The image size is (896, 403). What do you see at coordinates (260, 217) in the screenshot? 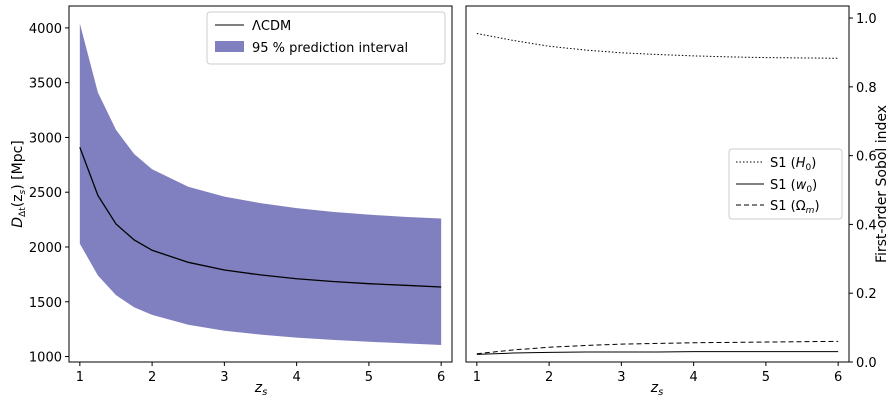
I see `lcdm-line` at bounding box center [260, 217].